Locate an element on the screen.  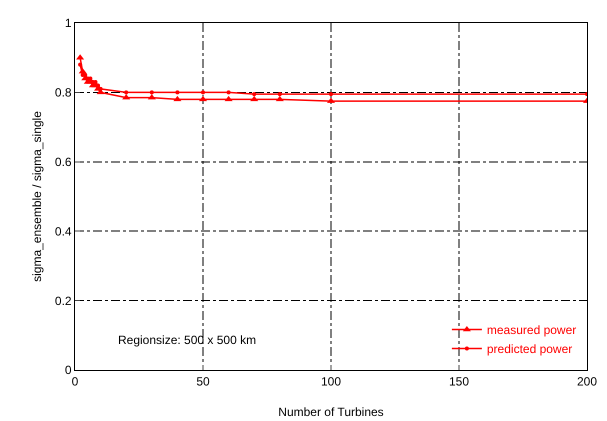
x-axis-title: Number of Turbines is located at coordinates (331, 412).